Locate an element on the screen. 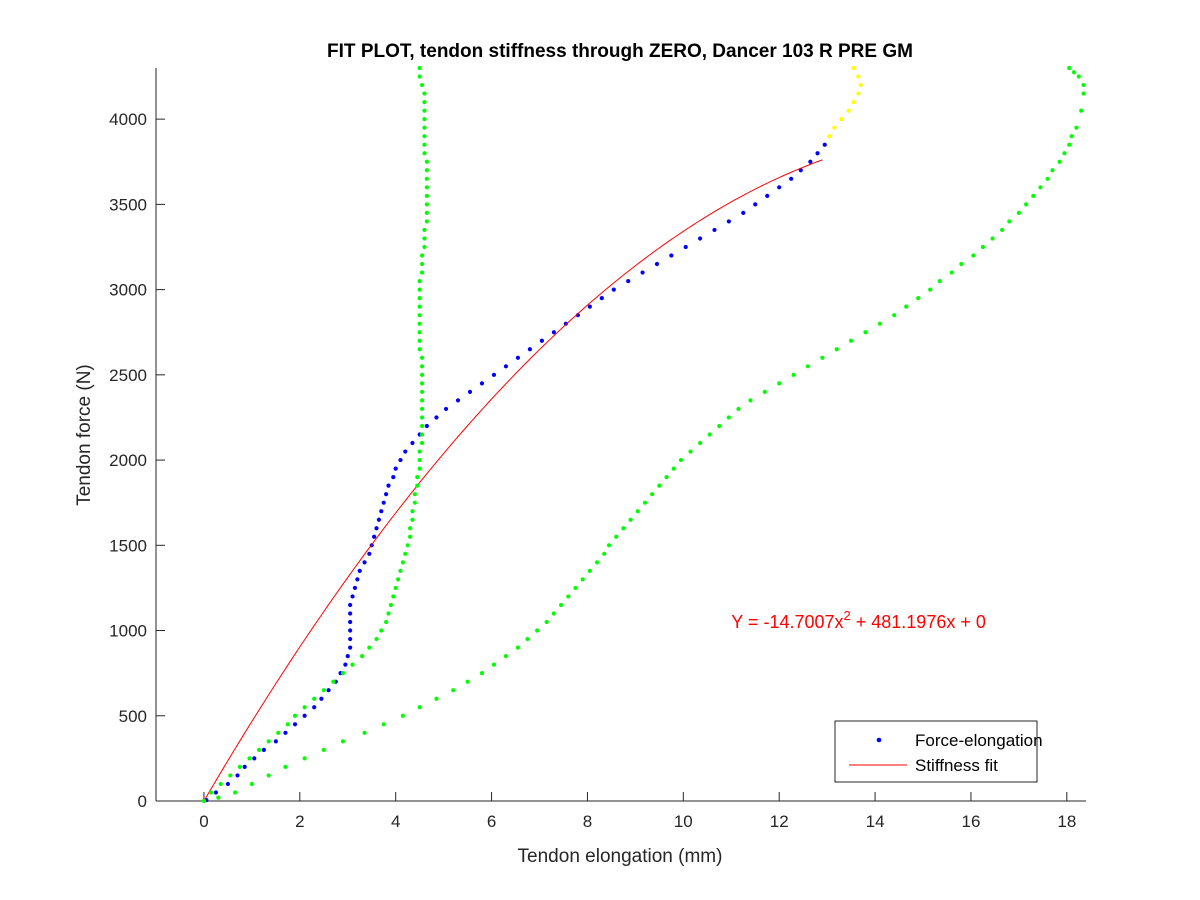  equation-annotation: Y = -14.7007x2 + 481.1976x + 0 is located at coordinates (858, 620).